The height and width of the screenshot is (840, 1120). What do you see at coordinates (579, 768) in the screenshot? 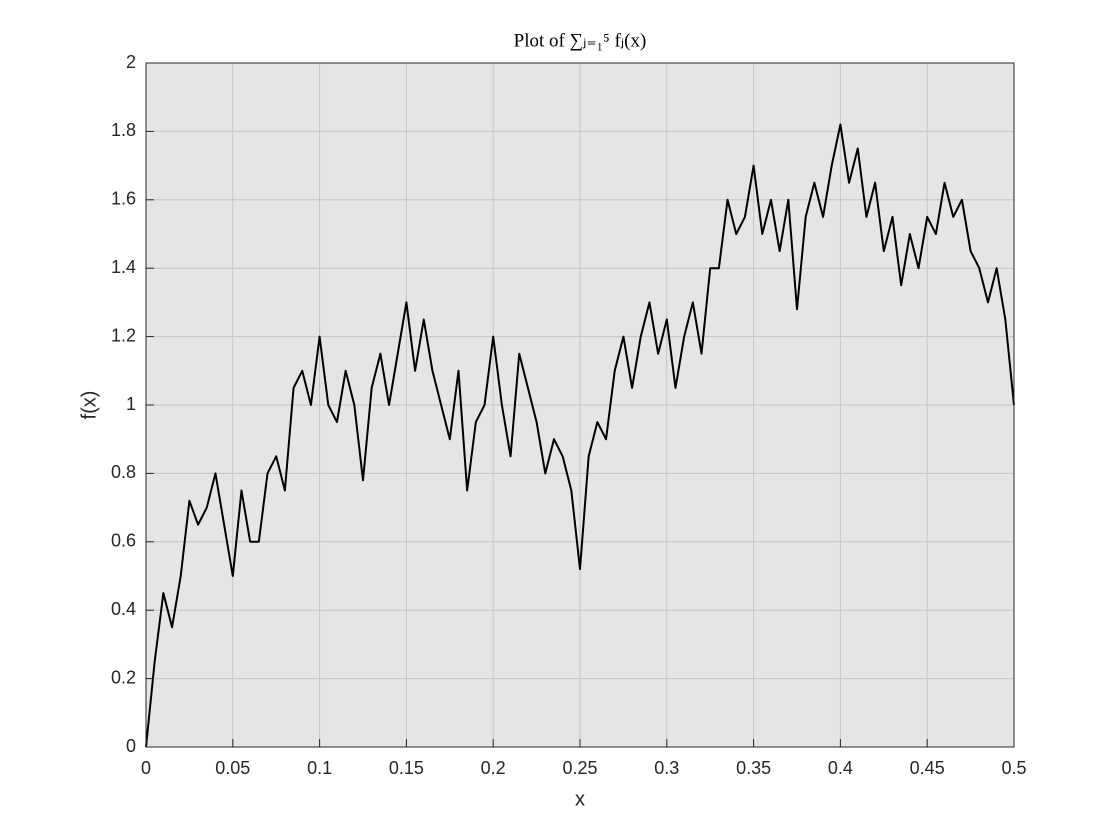
I see `x-tick-label: 0.25` at bounding box center [579, 768].